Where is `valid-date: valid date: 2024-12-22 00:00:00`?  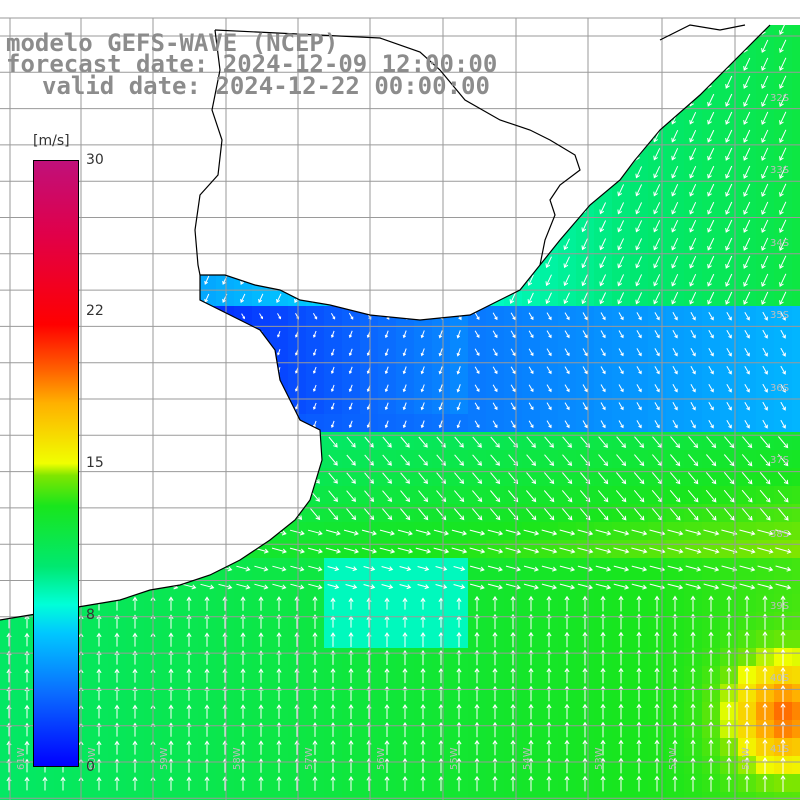 valid-date: valid date: 2024-12-22 00:00:00 is located at coordinates (266, 86).